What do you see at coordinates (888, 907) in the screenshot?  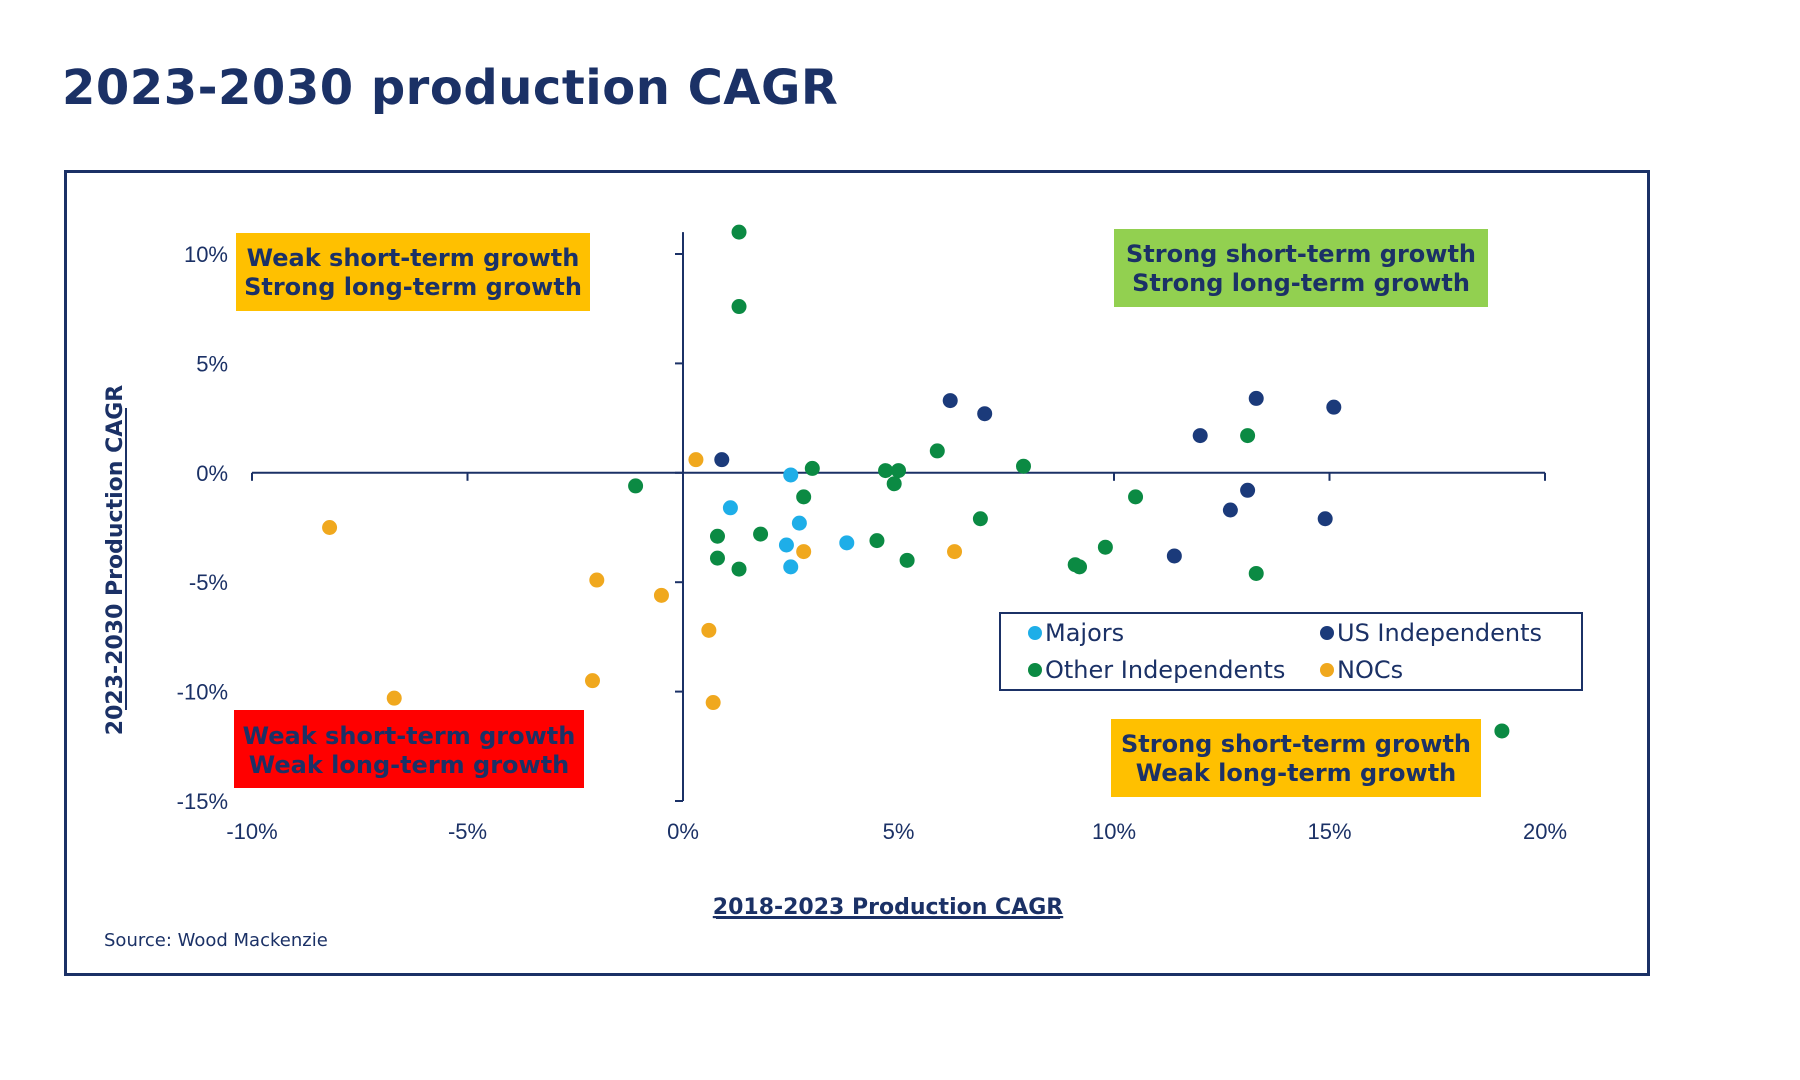 I see `x-axis-title: 2018-2023 Production CAGR` at bounding box center [888, 907].